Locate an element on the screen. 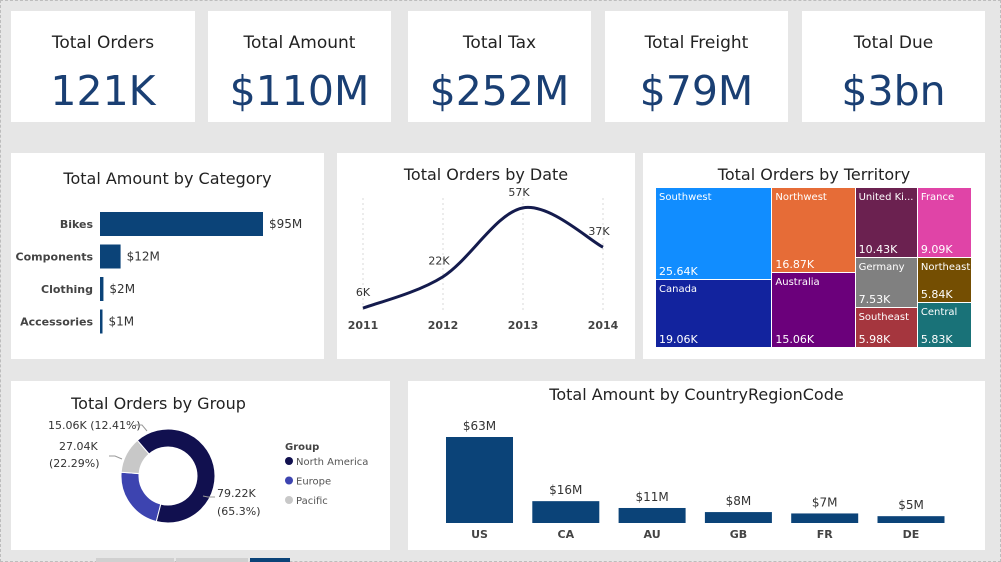 This screenshot has width=1001, height=562. country-tick-label: FR is located at coordinates (825, 534).